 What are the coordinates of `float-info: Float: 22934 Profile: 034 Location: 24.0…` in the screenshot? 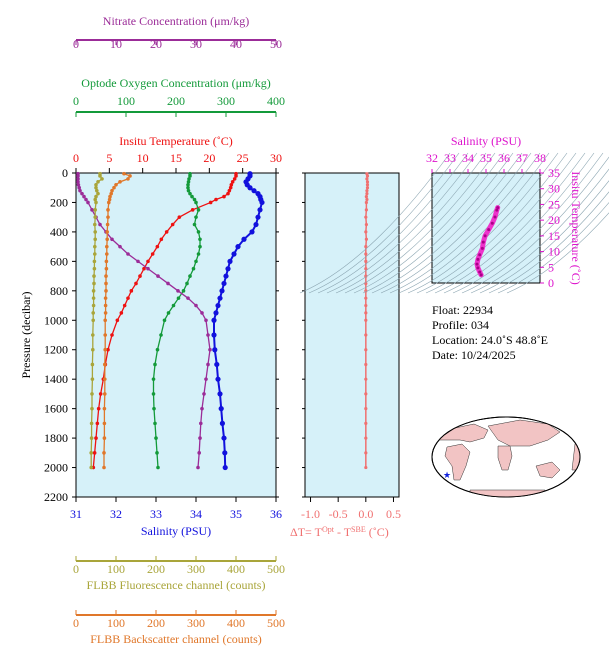 It's located at (490, 333).